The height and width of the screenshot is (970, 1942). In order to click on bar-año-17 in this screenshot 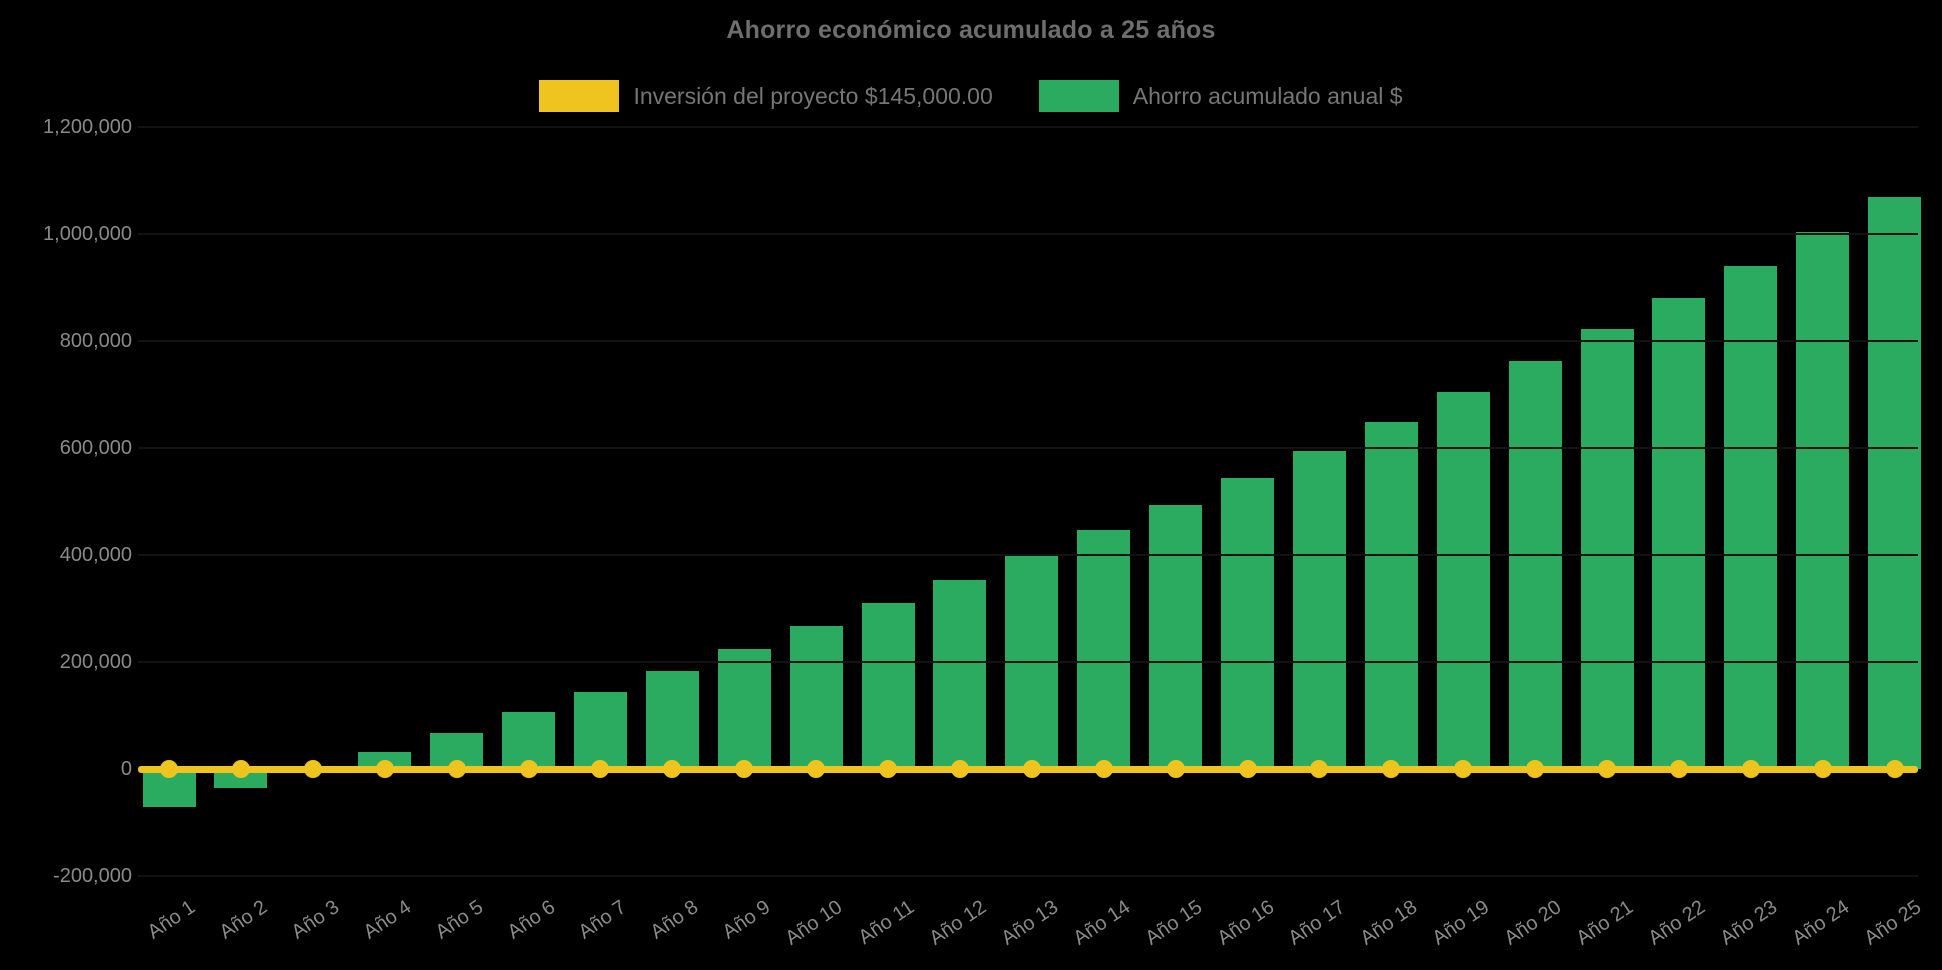, I will do `click(1319, 609)`.